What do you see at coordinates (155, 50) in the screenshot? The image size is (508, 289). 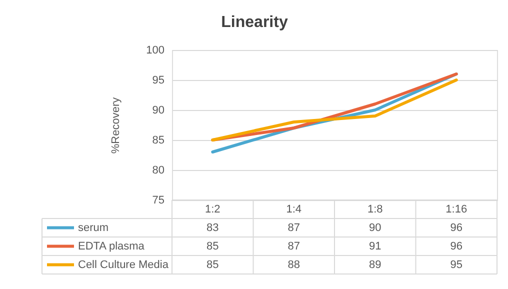 I see `y-tick-label: 100` at bounding box center [155, 50].